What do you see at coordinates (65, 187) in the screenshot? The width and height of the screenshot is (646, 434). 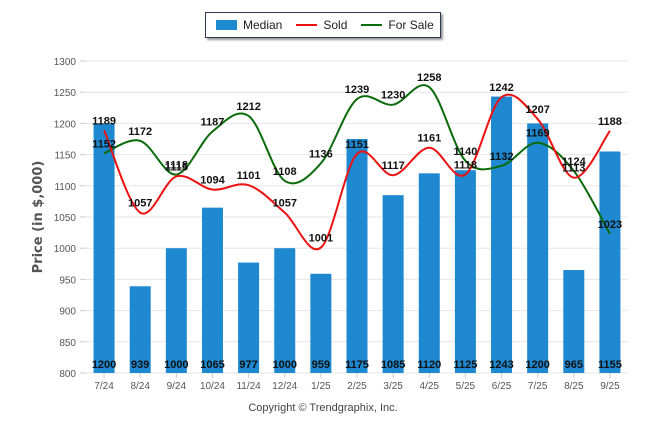 I see `y-tick-label: 1100` at bounding box center [65, 187].